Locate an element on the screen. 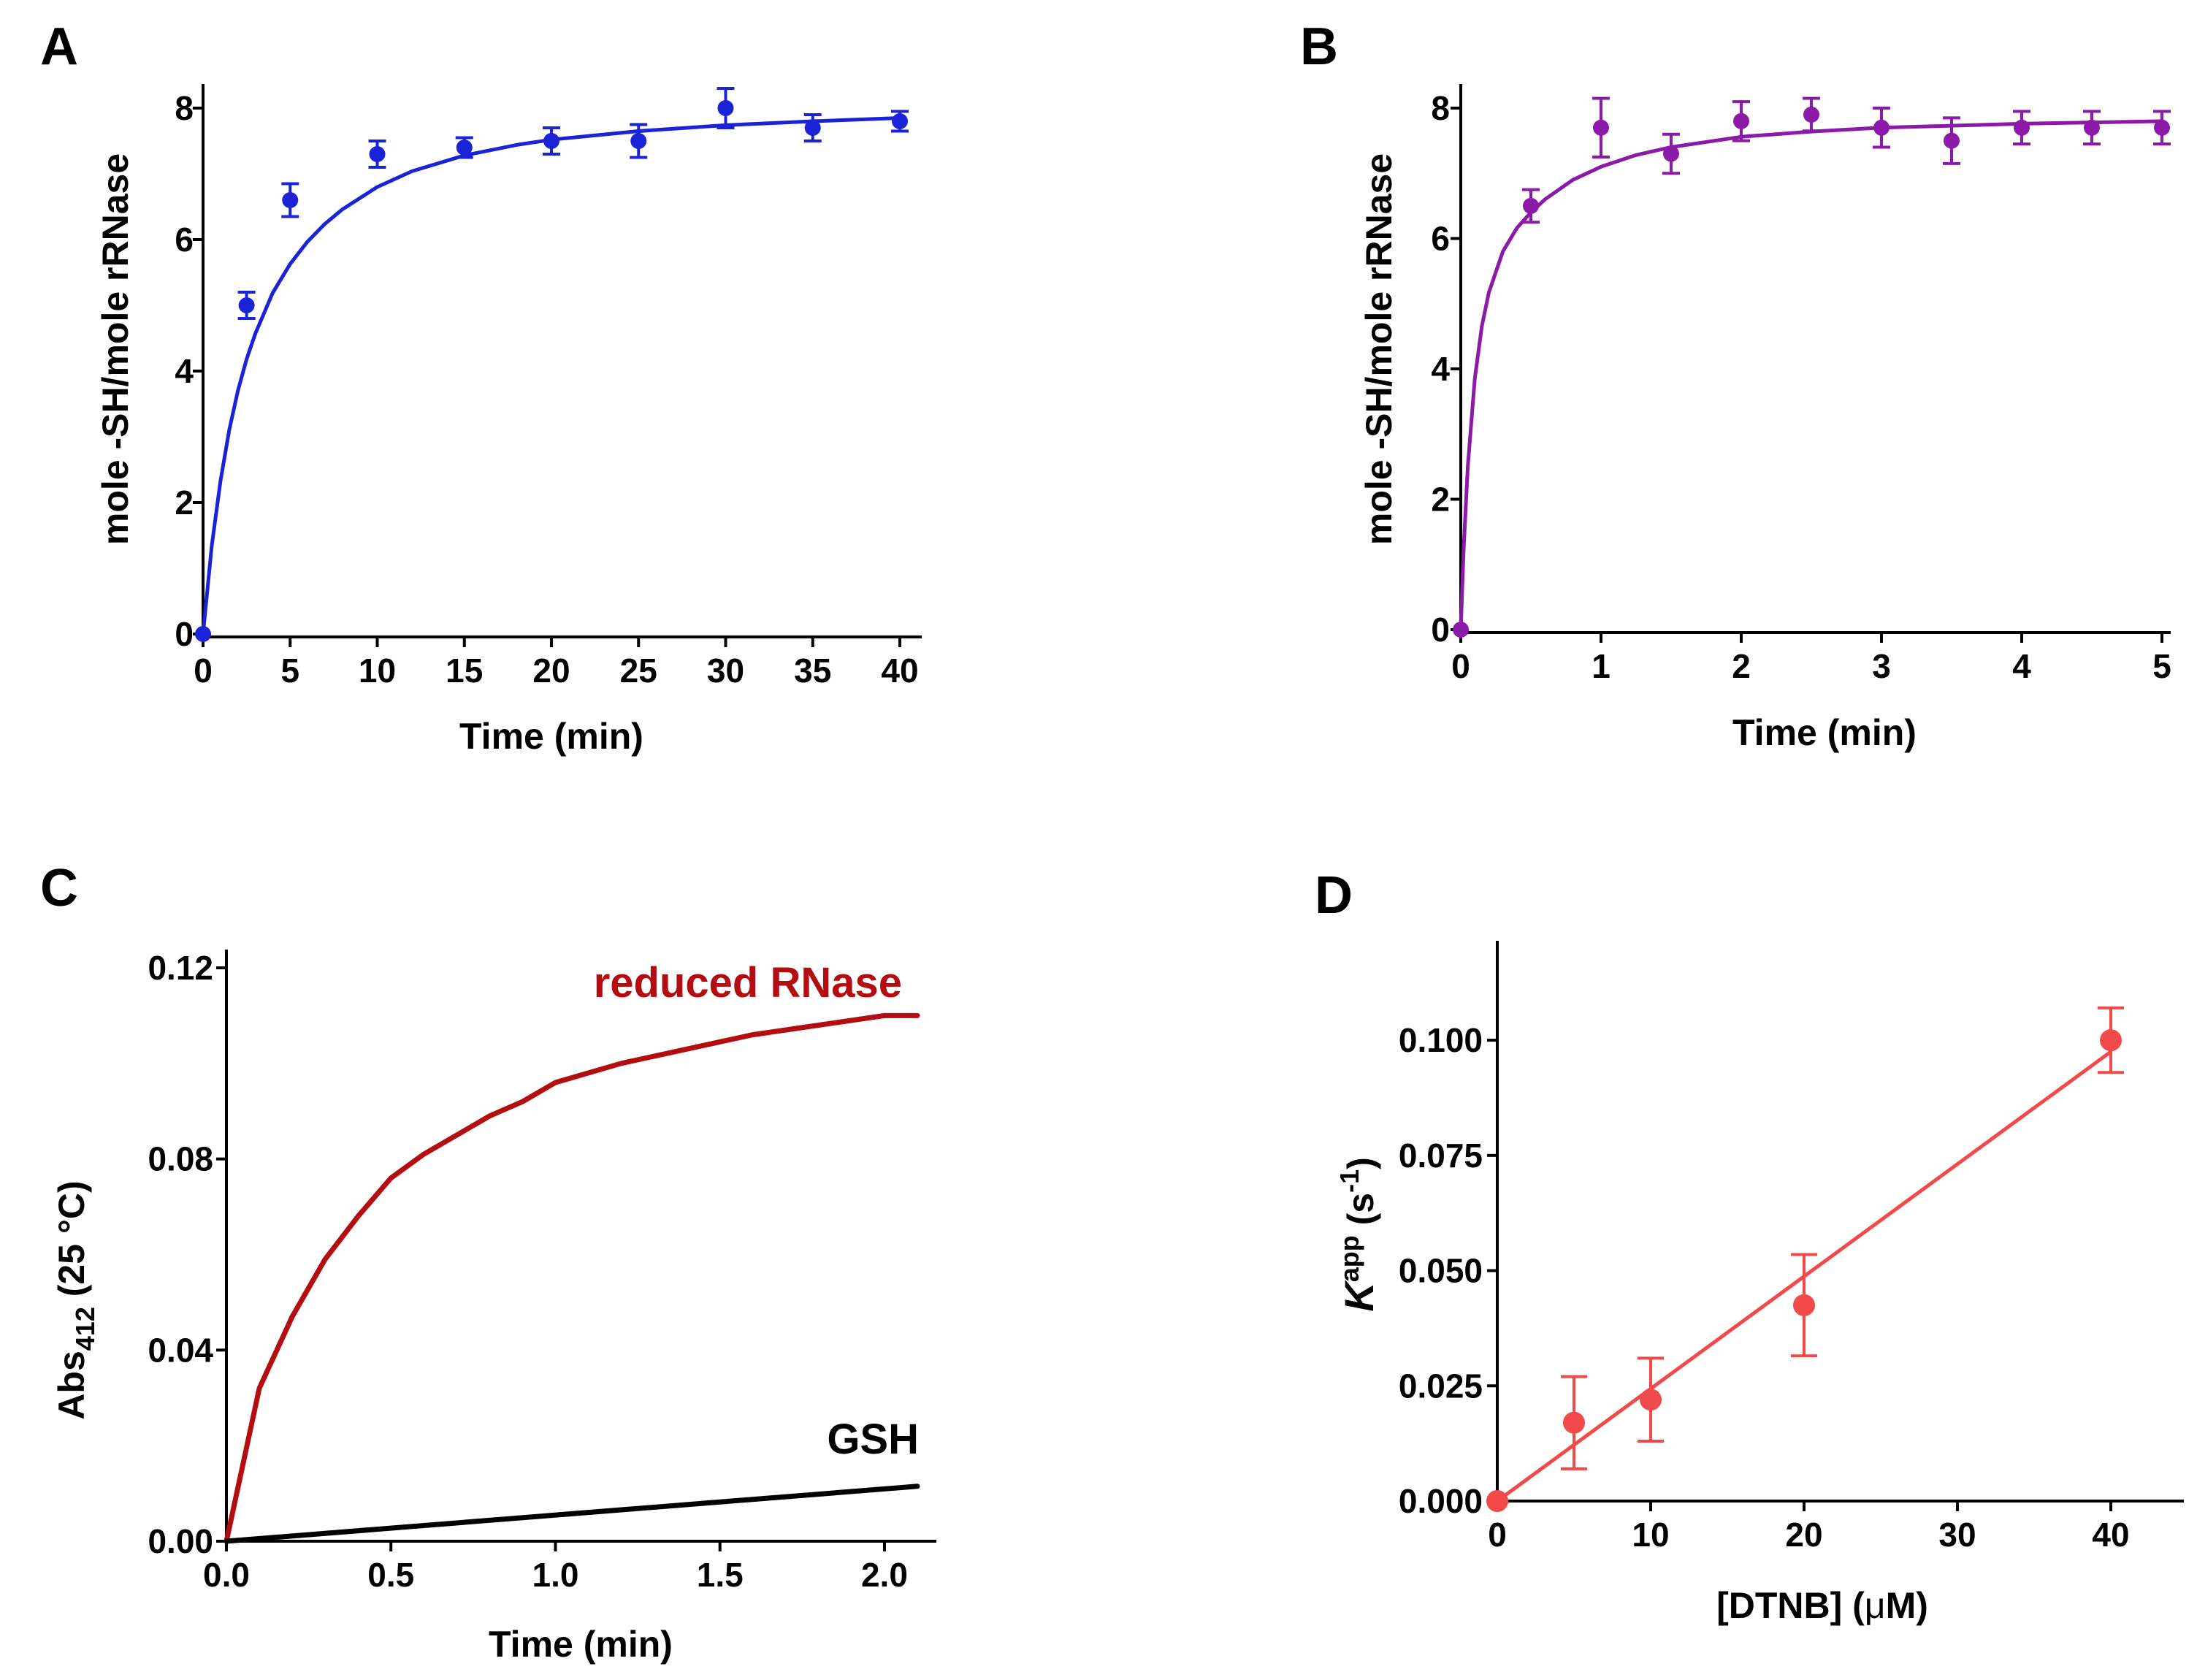 This screenshot has height=1680, width=2197. panel-b-x-tick-label: 4 is located at coordinates (2021, 666).